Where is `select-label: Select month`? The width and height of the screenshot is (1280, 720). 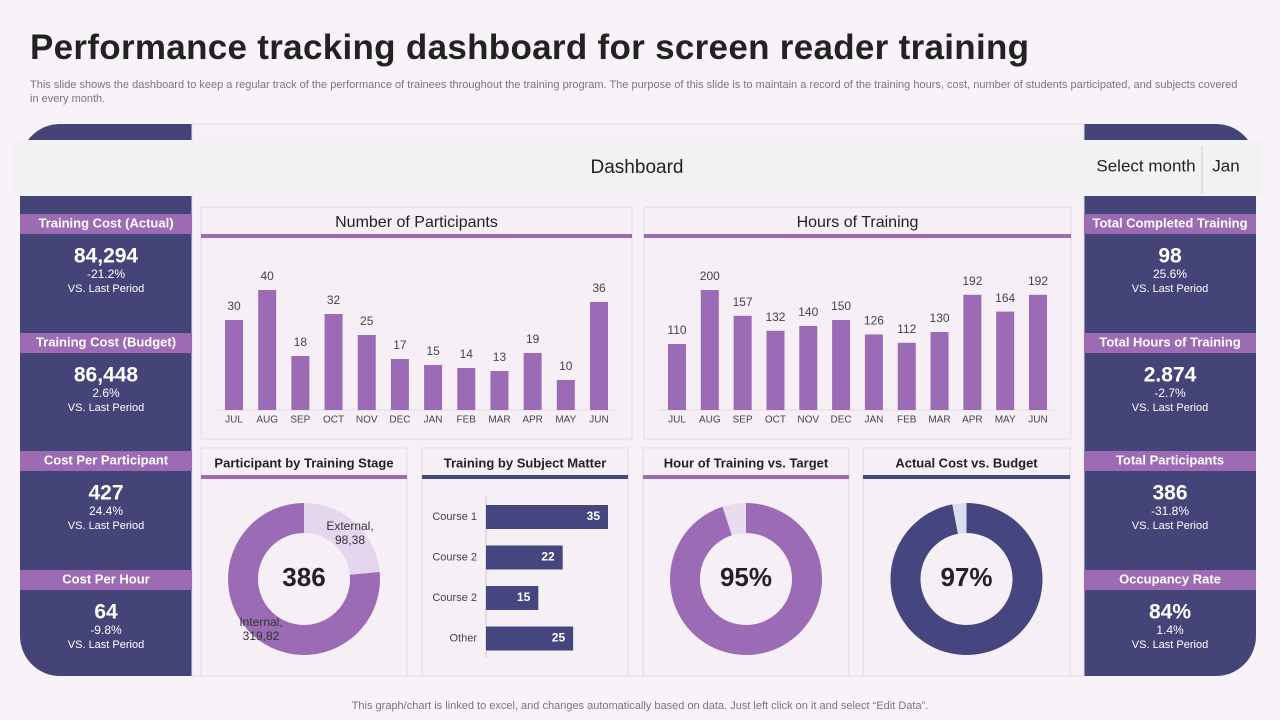 select-label: Select month is located at coordinates (1145, 165).